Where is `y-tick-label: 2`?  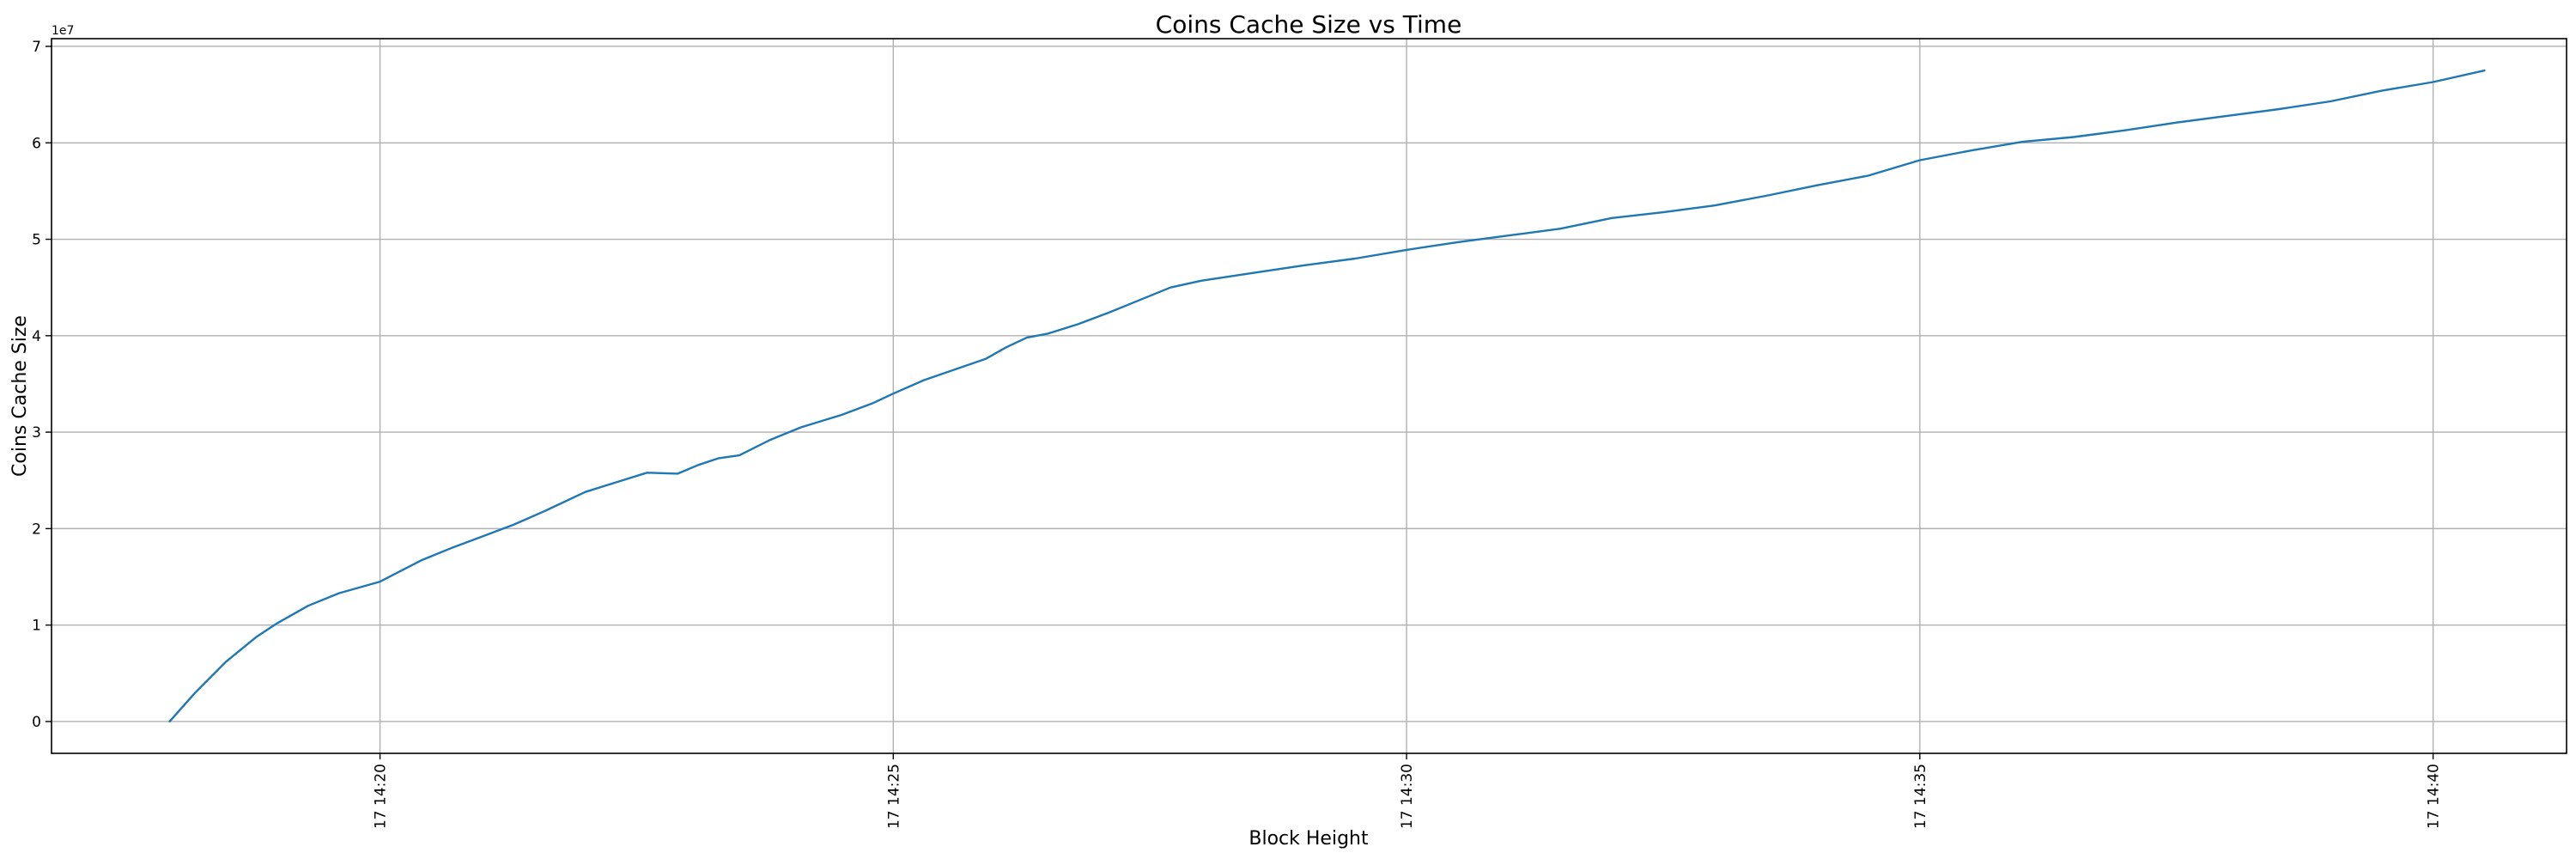 y-tick-label: 2 is located at coordinates (36, 529).